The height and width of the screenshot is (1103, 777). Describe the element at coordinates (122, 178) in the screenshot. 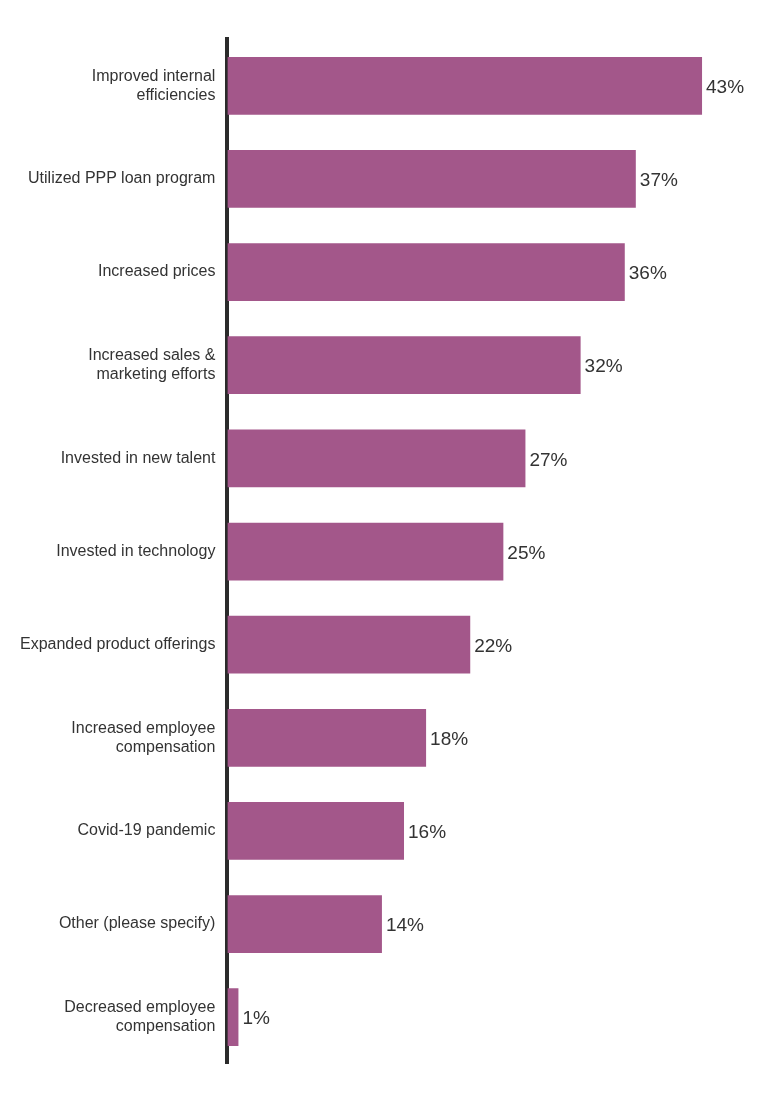

I see `y-tick-label: Utilized PPP loan program` at that location.